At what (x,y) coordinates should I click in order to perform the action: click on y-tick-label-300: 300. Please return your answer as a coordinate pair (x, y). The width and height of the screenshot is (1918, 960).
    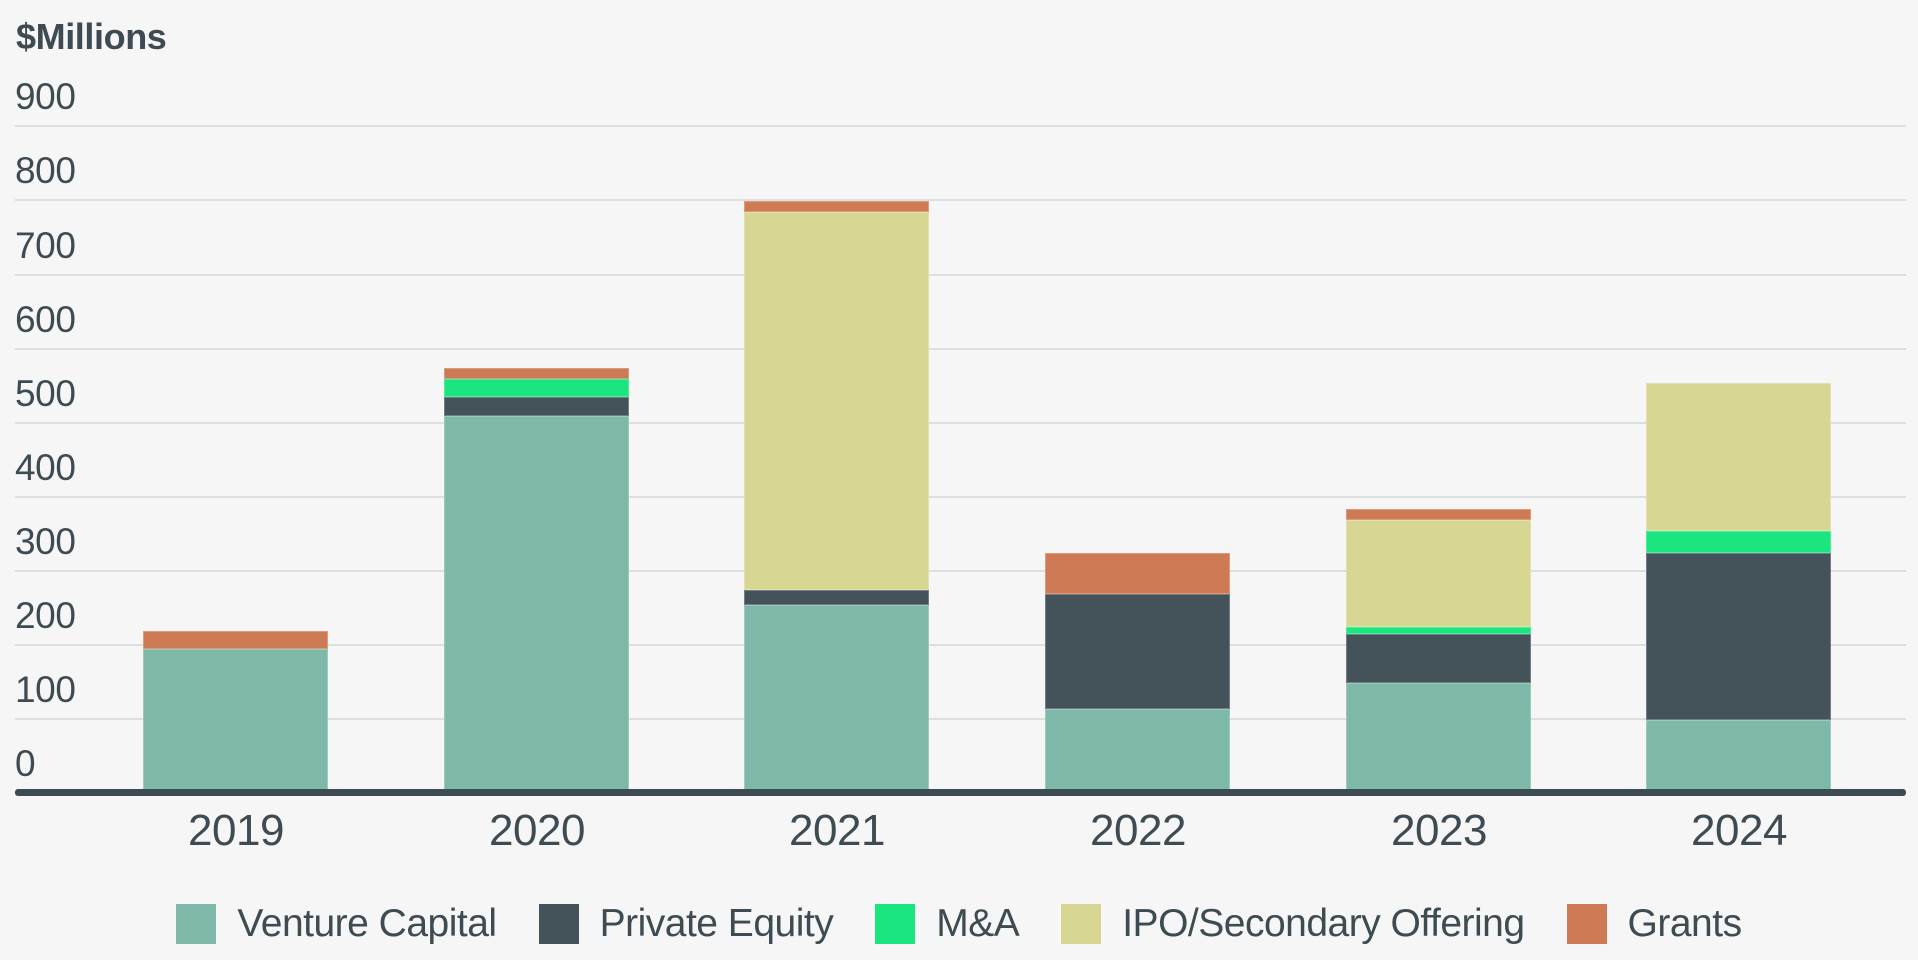
    Looking at the image, I should click on (45, 541).